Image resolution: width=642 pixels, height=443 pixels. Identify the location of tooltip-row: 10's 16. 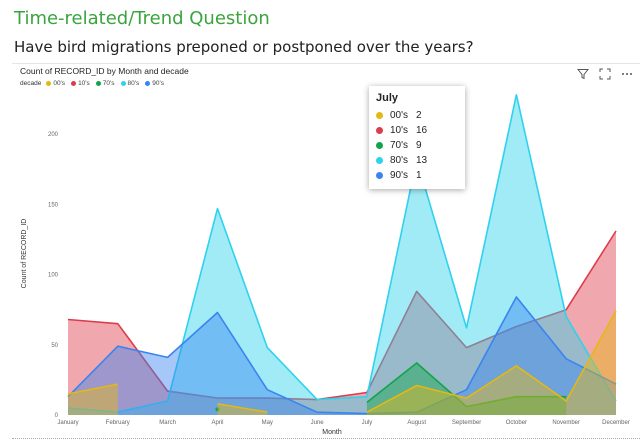
(417, 130).